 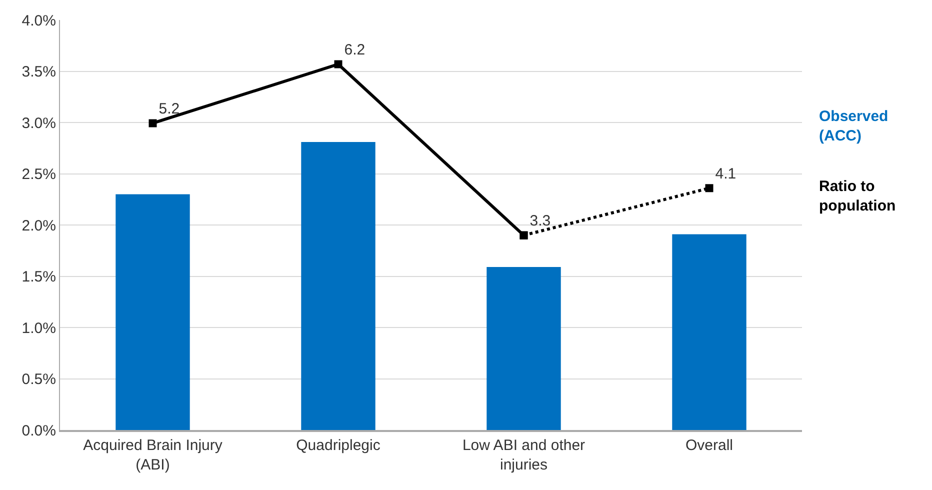 What do you see at coordinates (355, 49) in the screenshot?
I see `data-label: 6.2` at bounding box center [355, 49].